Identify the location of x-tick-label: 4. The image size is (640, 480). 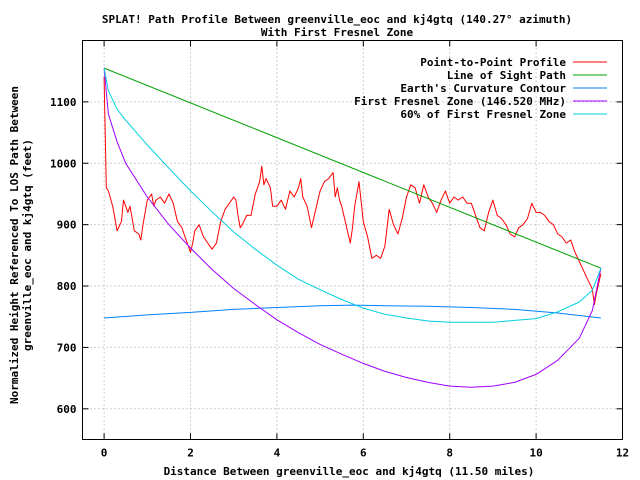
(277, 453).